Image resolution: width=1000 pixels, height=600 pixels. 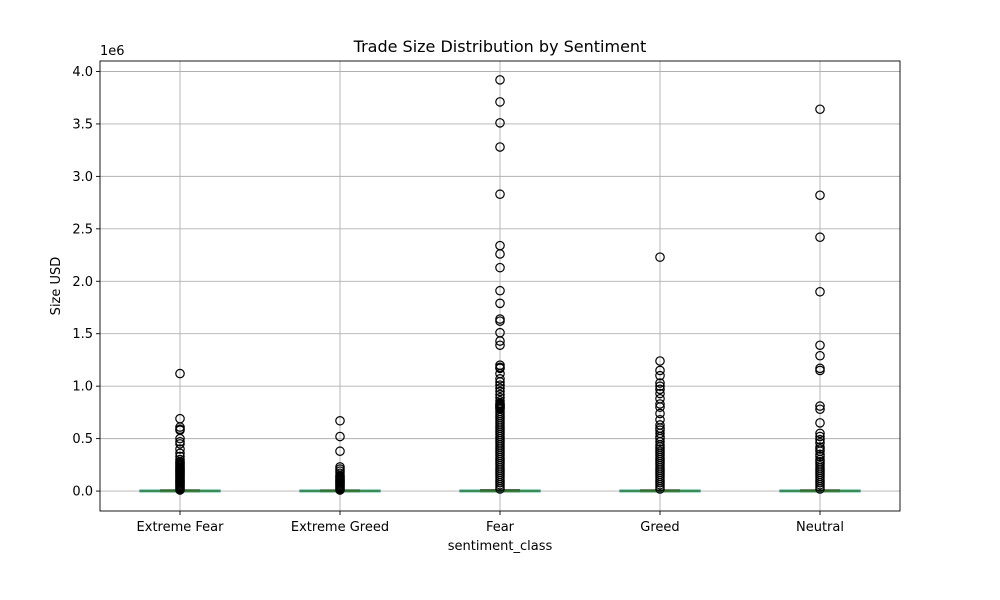 I want to click on y-tick-label: 3.0, so click(x=82, y=177).